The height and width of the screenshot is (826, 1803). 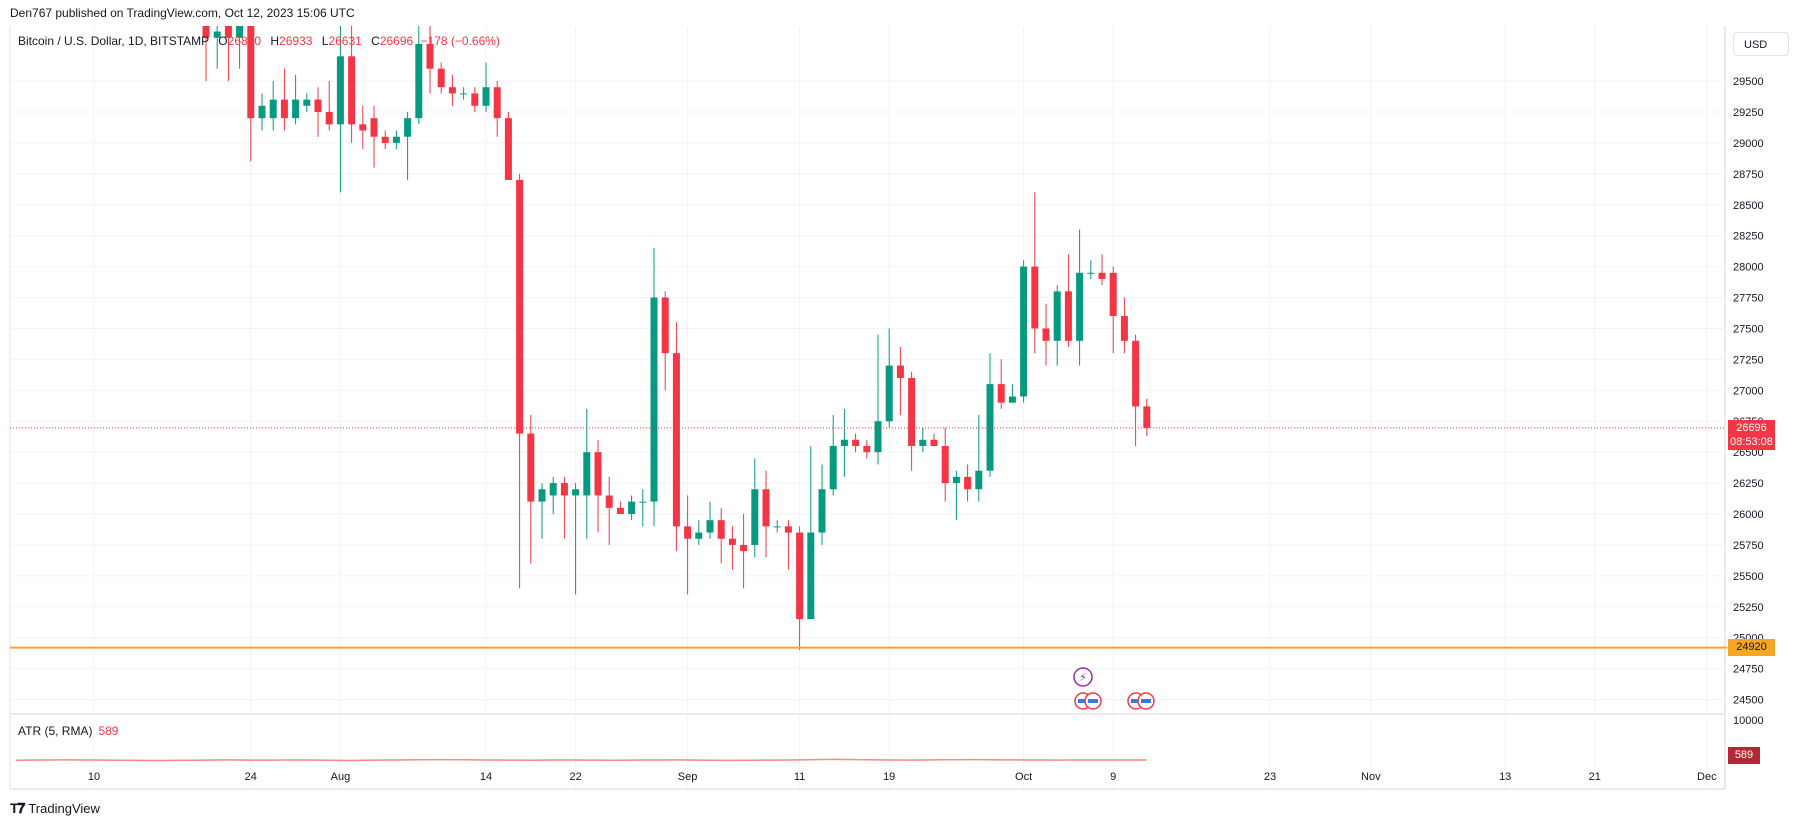 I want to click on tradingview-branding: T𝟕 TradingView, so click(x=55, y=808).